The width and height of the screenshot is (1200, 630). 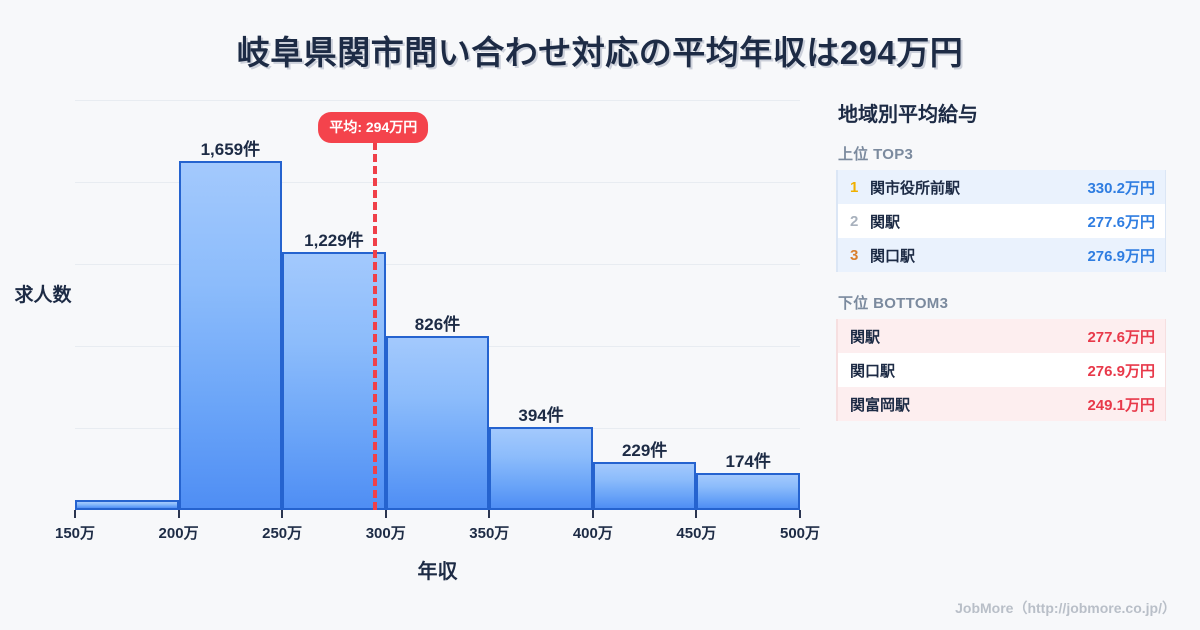 What do you see at coordinates (282, 533) in the screenshot?
I see `x-axis-tick-label: 250万` at bounding box center [282, 533].